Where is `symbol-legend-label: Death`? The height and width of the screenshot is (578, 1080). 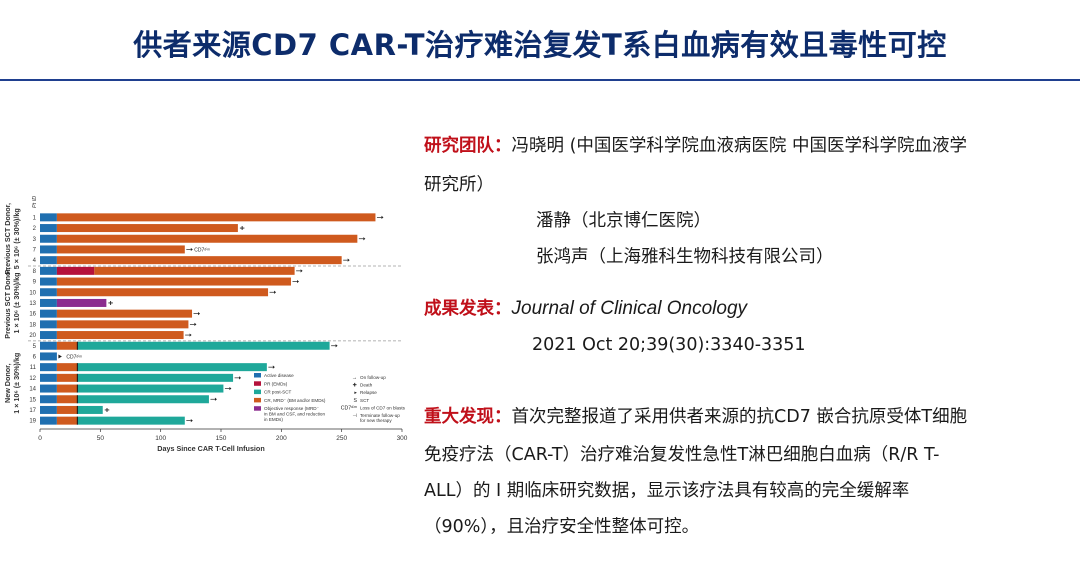
symbol-legend-label: Death is located at coordinates (366, 385).